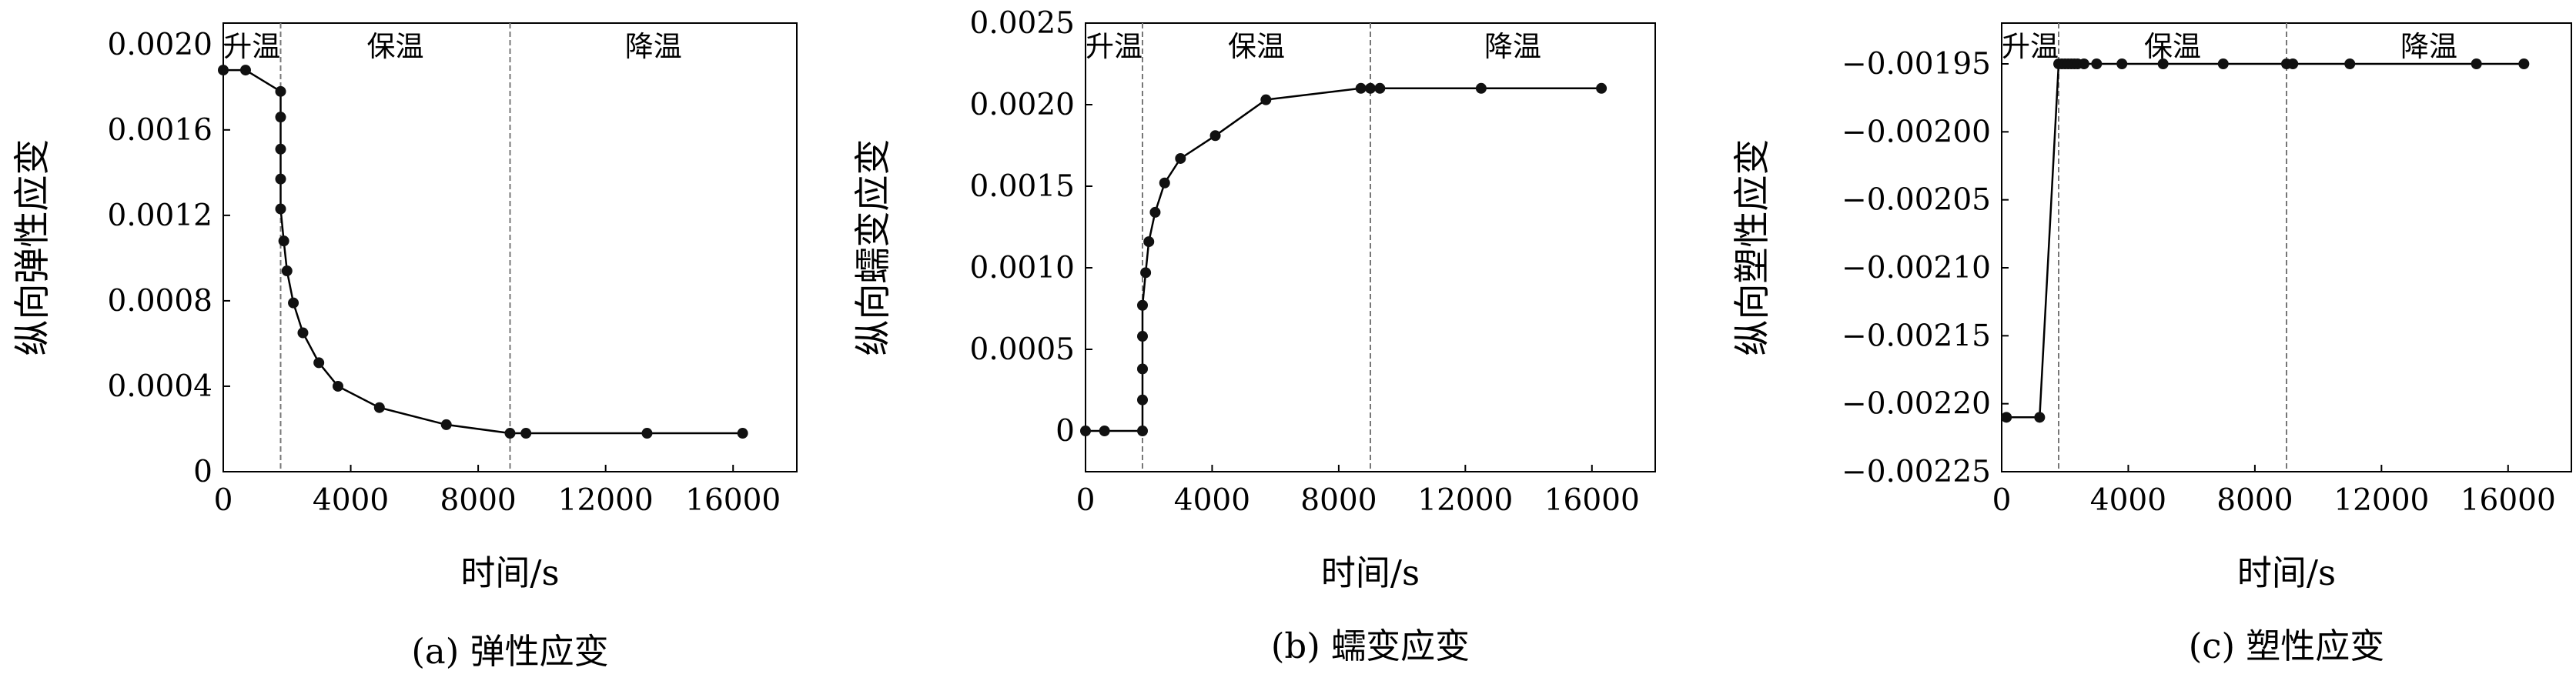  I want to click on y-tick-label: 0.0015, so click(1022, 186).